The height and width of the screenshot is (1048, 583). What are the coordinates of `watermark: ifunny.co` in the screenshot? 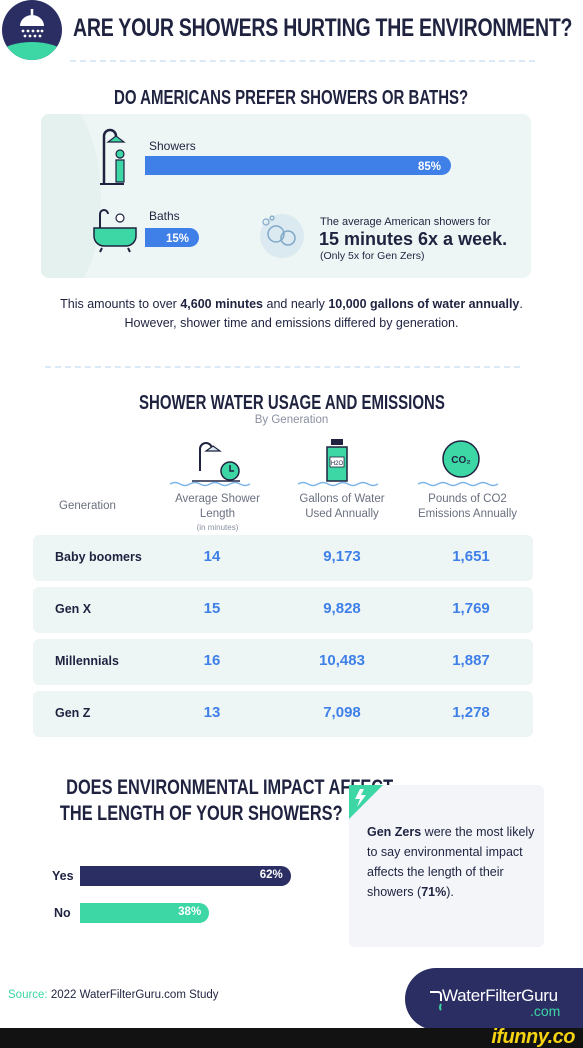 It's located at (533, 1037).